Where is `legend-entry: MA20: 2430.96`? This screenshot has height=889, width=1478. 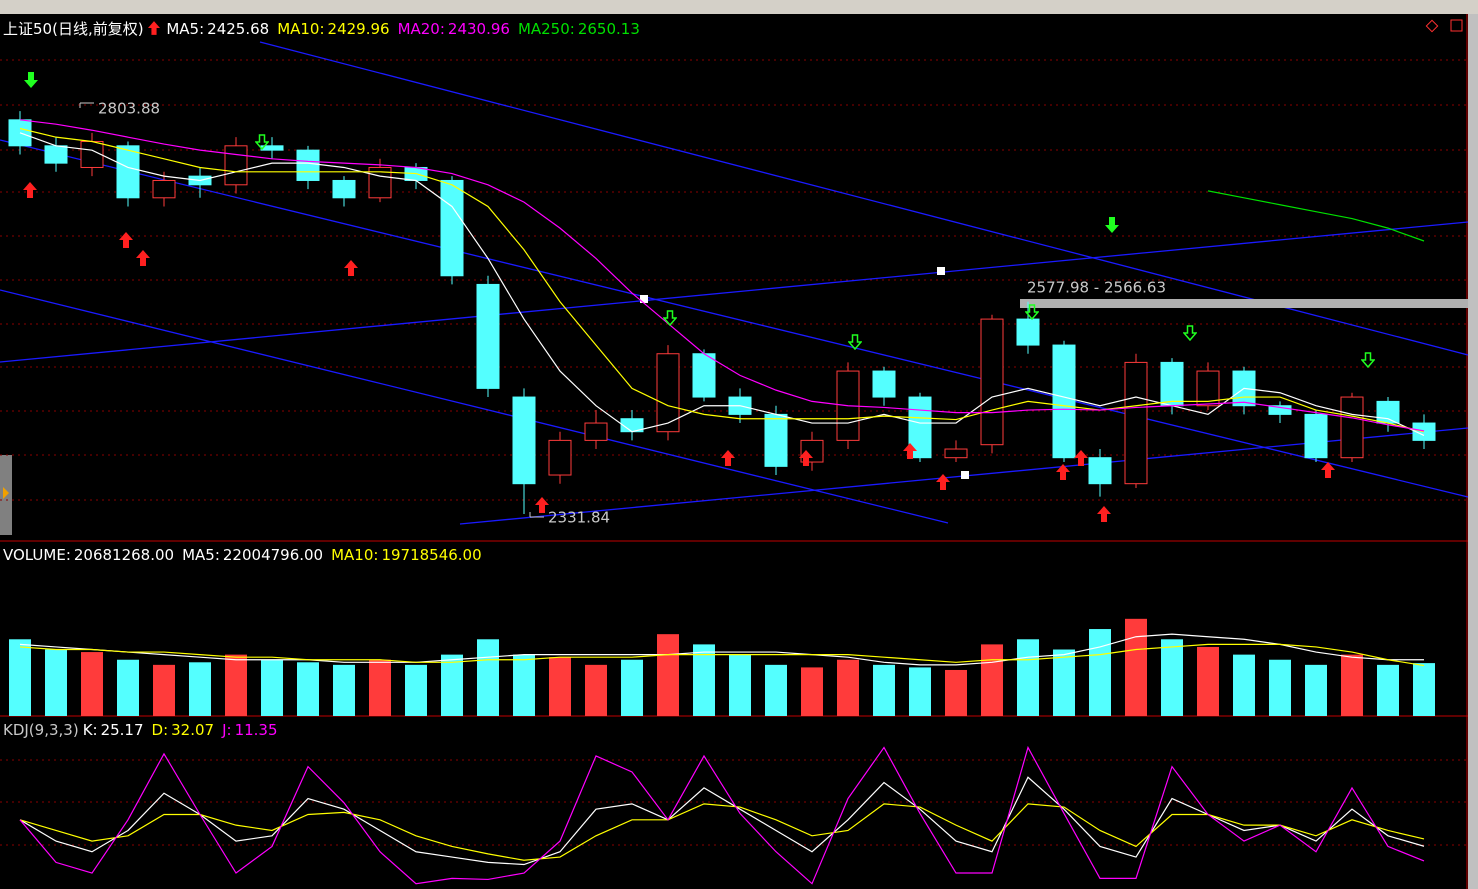
legend-entry: MA20: 2430.96 is located at coordinates (456, 29).